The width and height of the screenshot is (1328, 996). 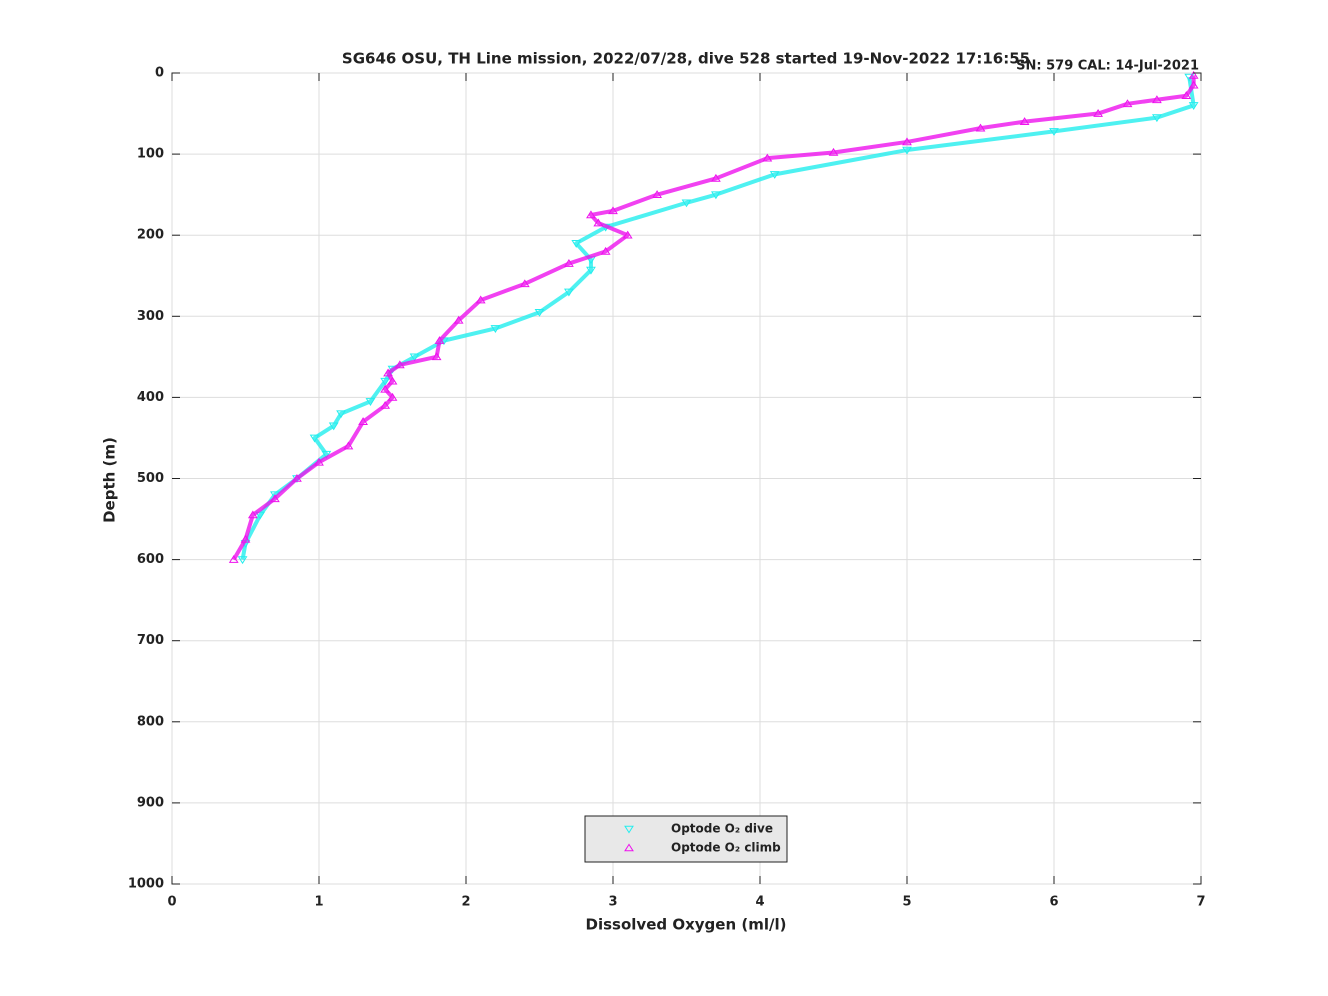 What do you see at coordinates (150, 640) in the screenshot?
I see `y-tick-label: 700` at bounding box center [150, 640].